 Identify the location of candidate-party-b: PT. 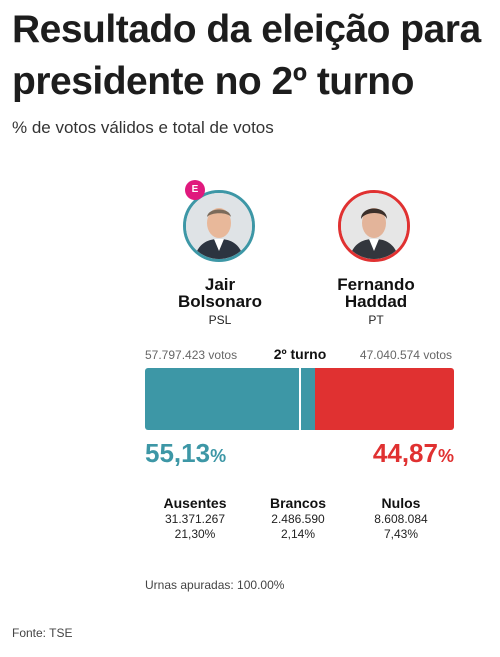
(376, 320).